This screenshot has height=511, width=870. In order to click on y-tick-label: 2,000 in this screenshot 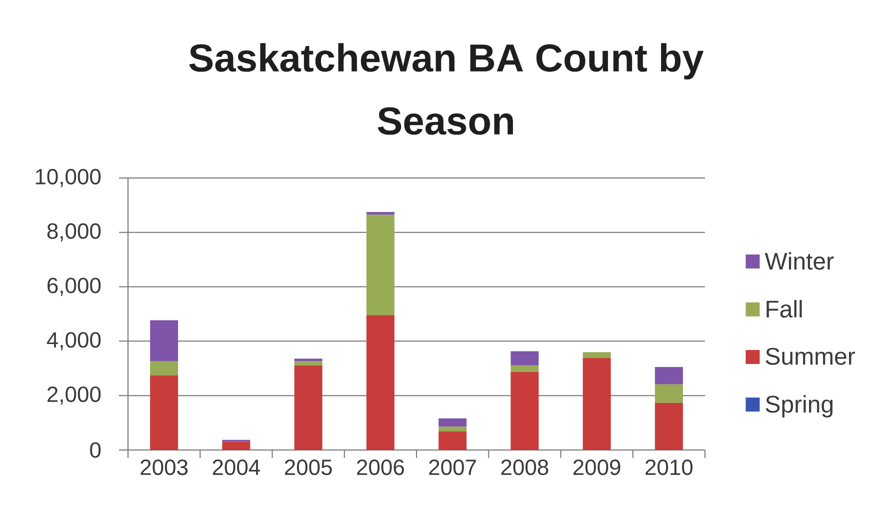, I will do `click(74, 395)`.